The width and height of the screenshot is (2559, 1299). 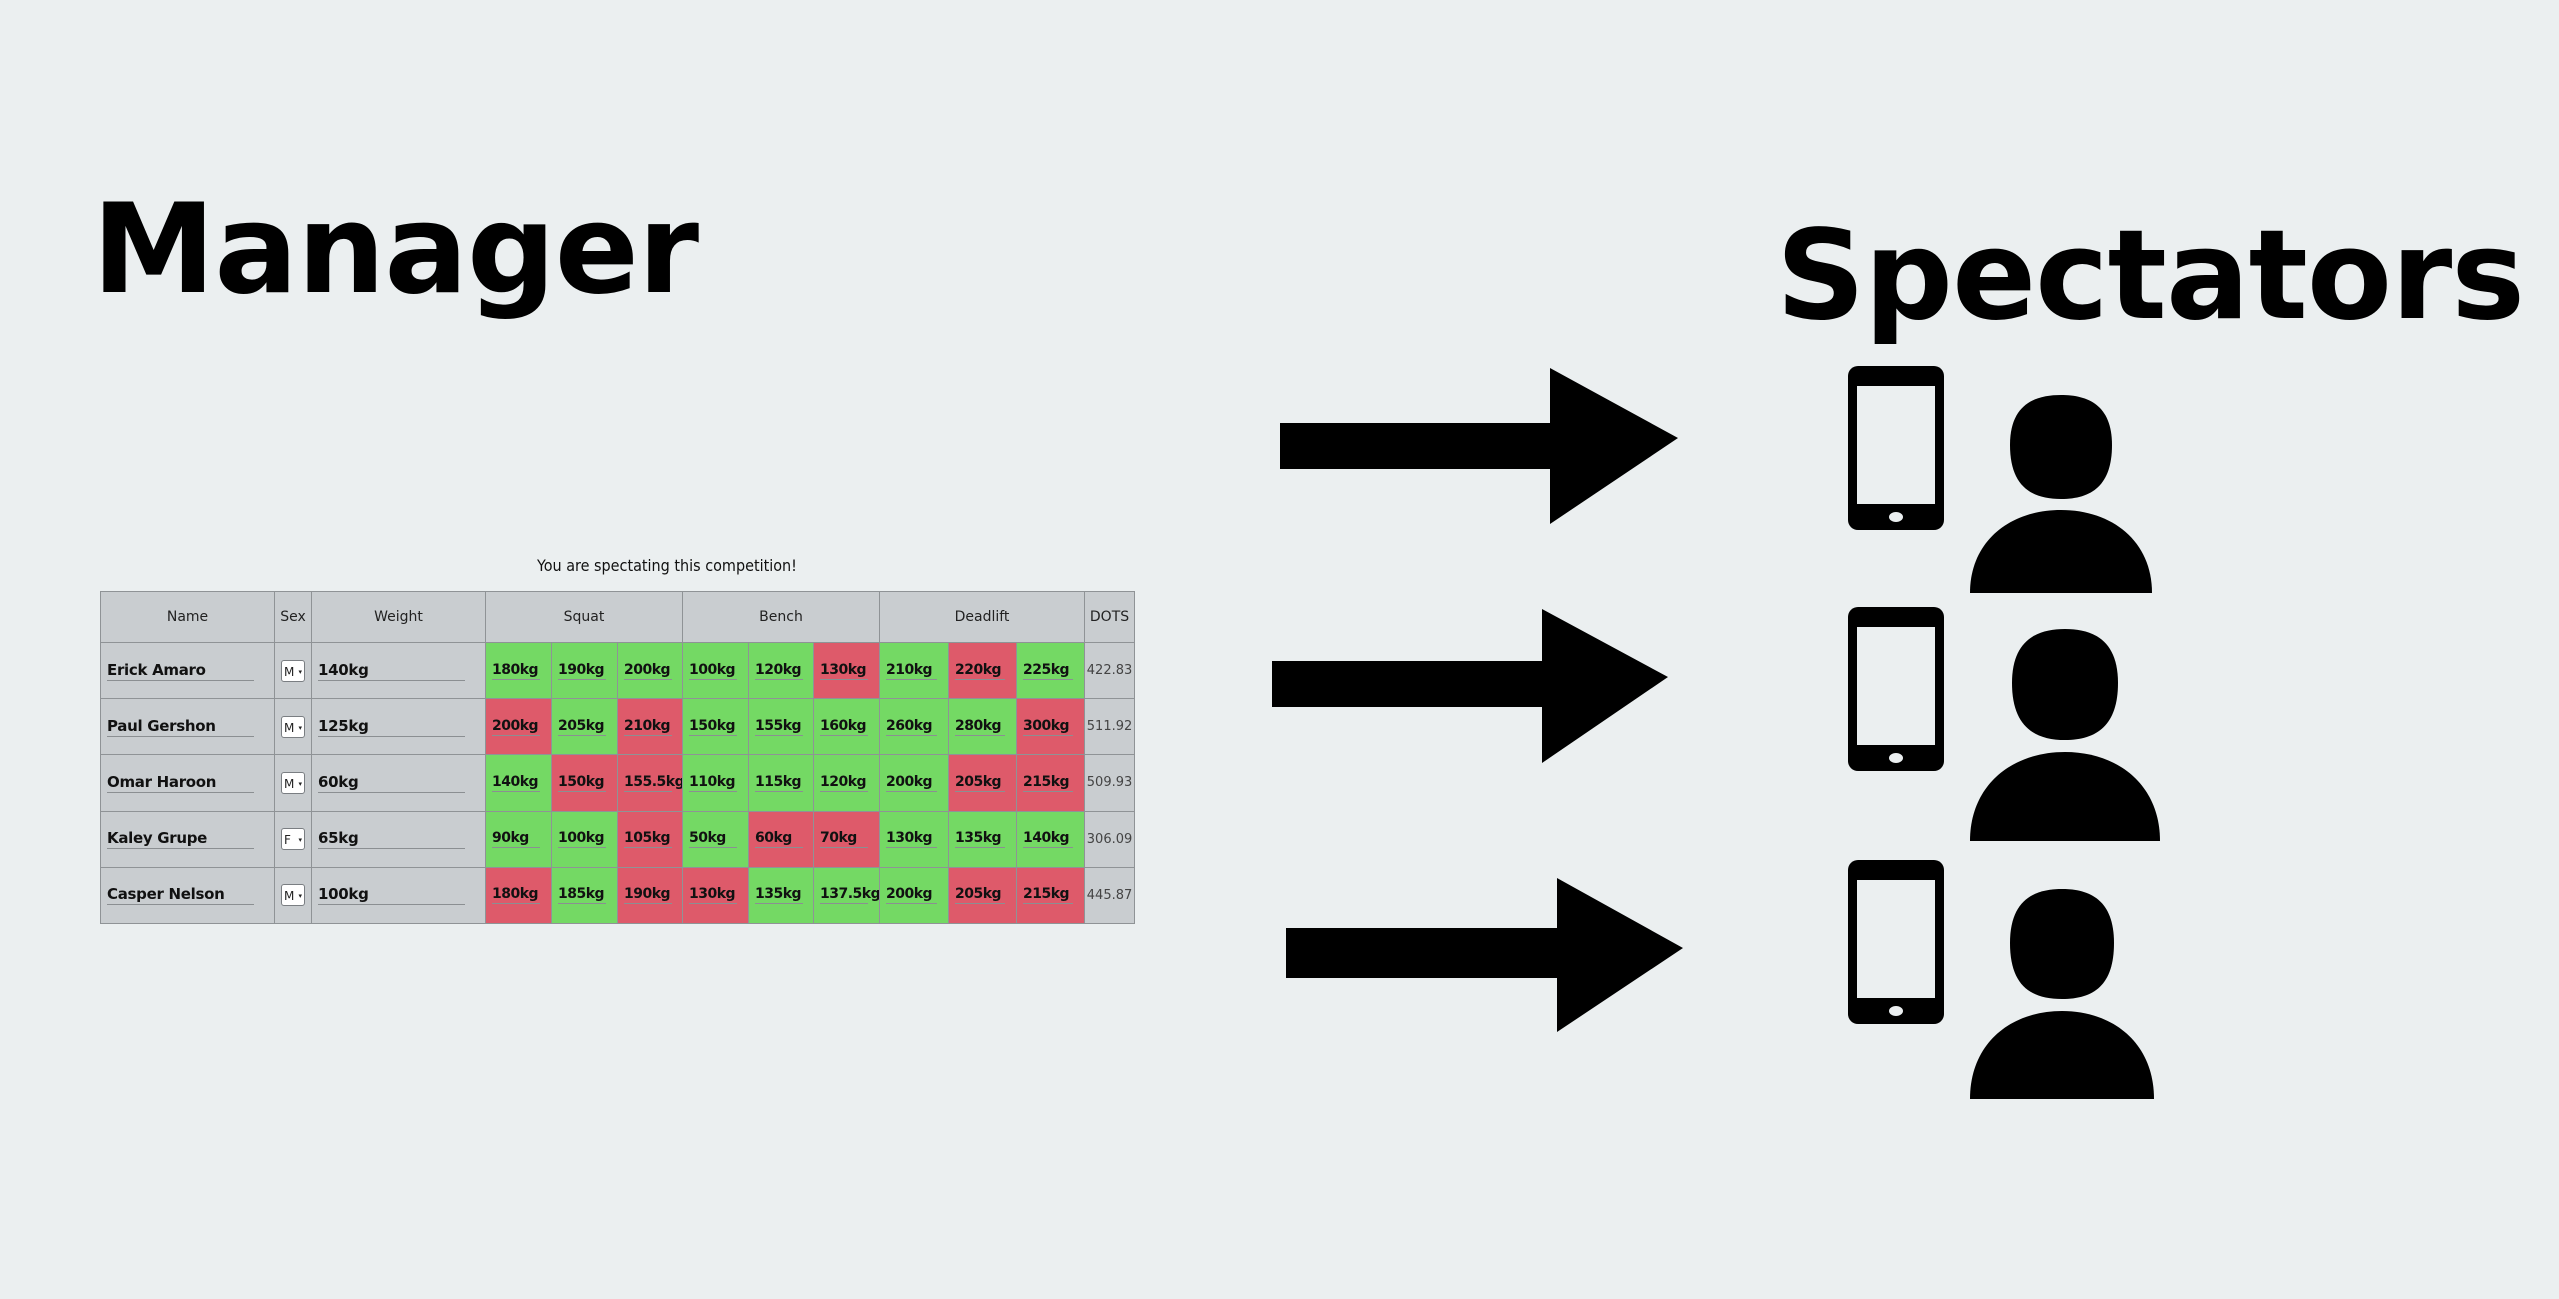 What do you see at coordinates (398, 617) in the screenshot?
I see `header-weight: Weight` at bounding box center [398, 617].